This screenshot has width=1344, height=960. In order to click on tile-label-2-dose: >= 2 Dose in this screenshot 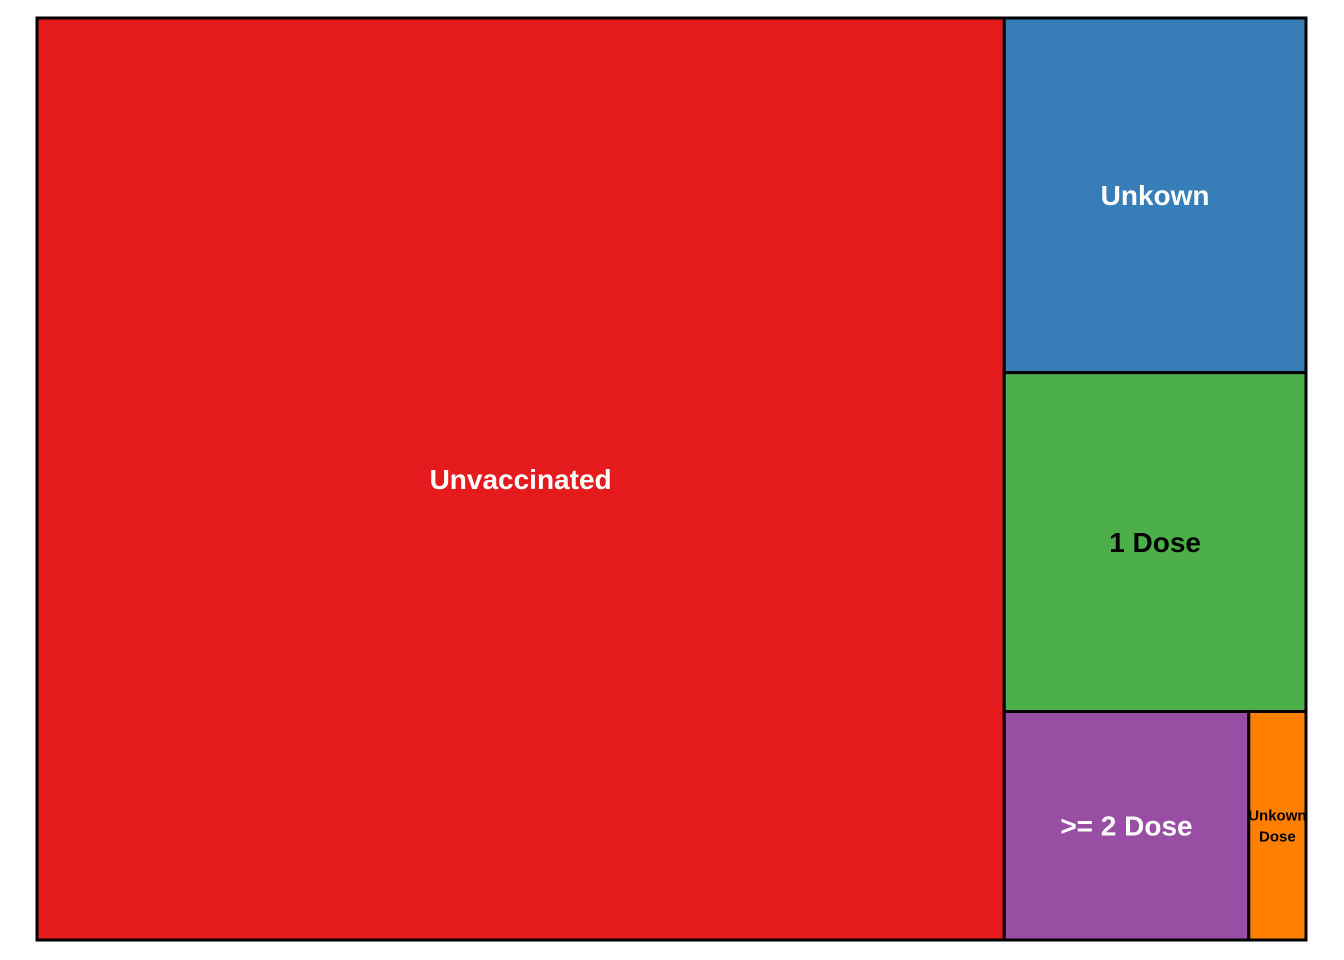, I will do `click(1126, 826)`.